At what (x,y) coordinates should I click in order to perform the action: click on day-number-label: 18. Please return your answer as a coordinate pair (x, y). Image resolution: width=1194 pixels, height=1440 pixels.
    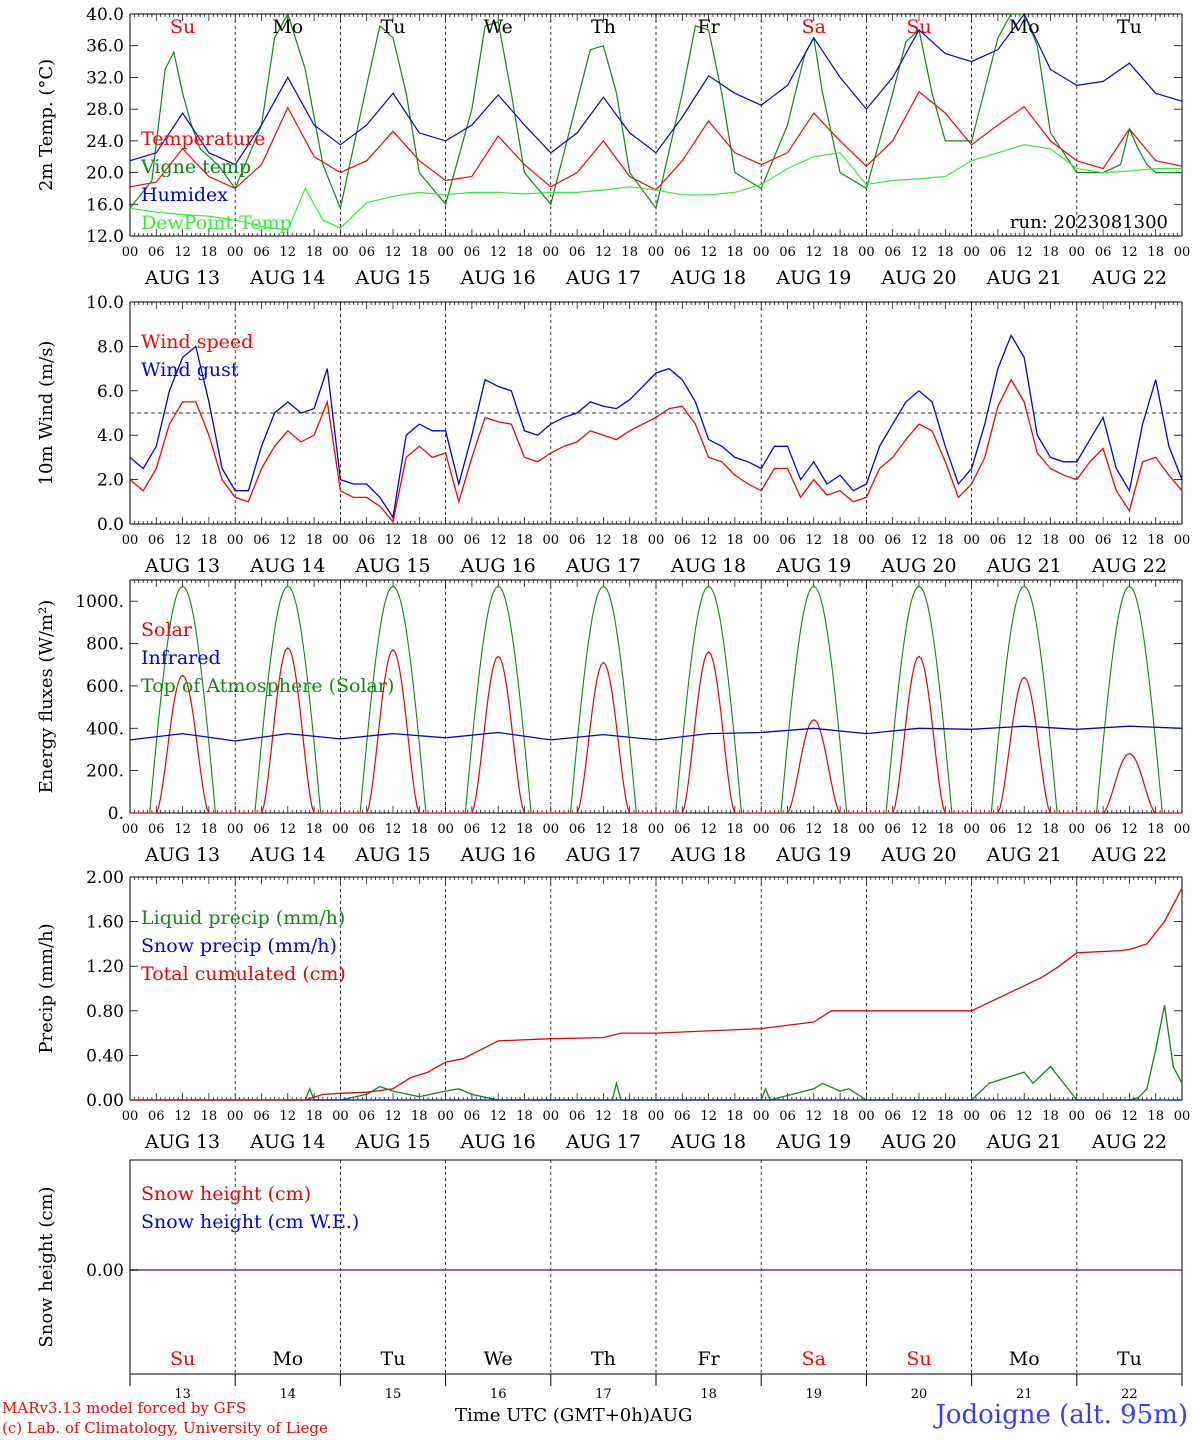
    Looking at the image, I should click on (708, 1394).